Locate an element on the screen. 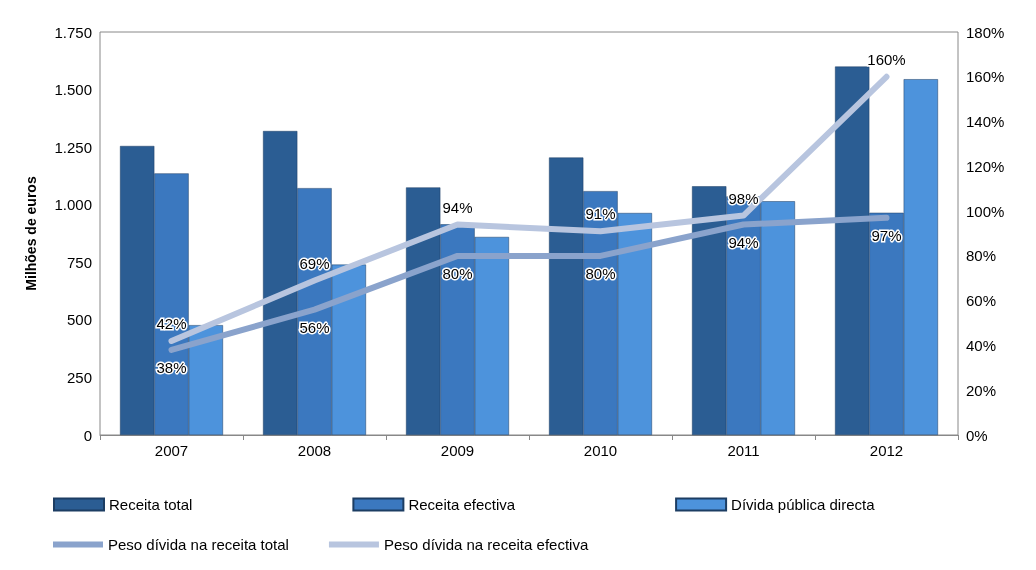 This screenshot has height=570, width=1036. legend-label: Peso dívida na receita total is located at coordinates (198, 544).